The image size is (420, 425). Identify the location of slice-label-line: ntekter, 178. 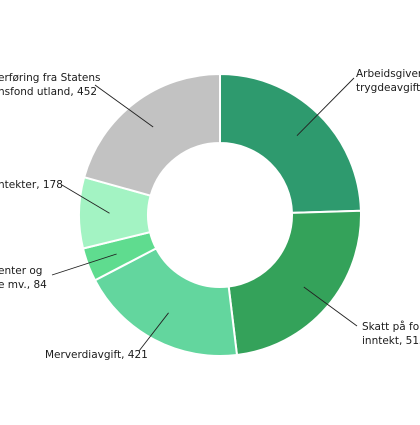
(31, 185).